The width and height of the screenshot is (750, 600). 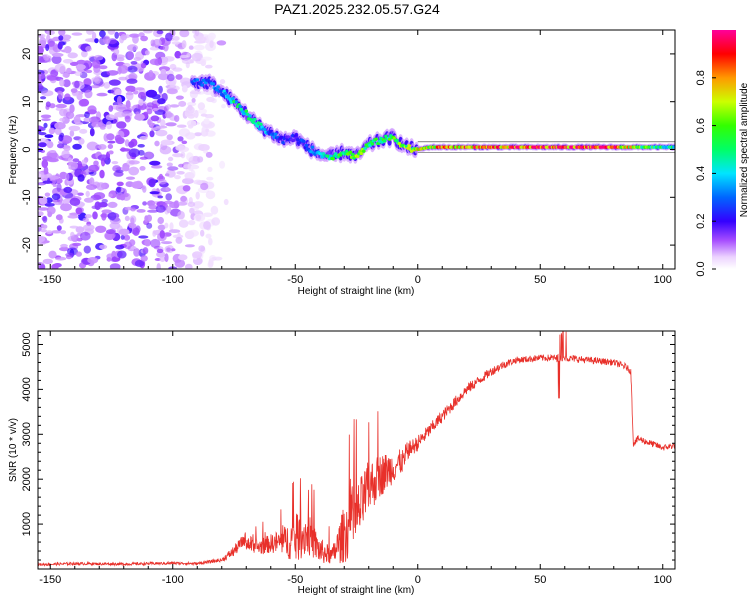 I want to click on y-tick-label: 0, so click(x=27, y=149).